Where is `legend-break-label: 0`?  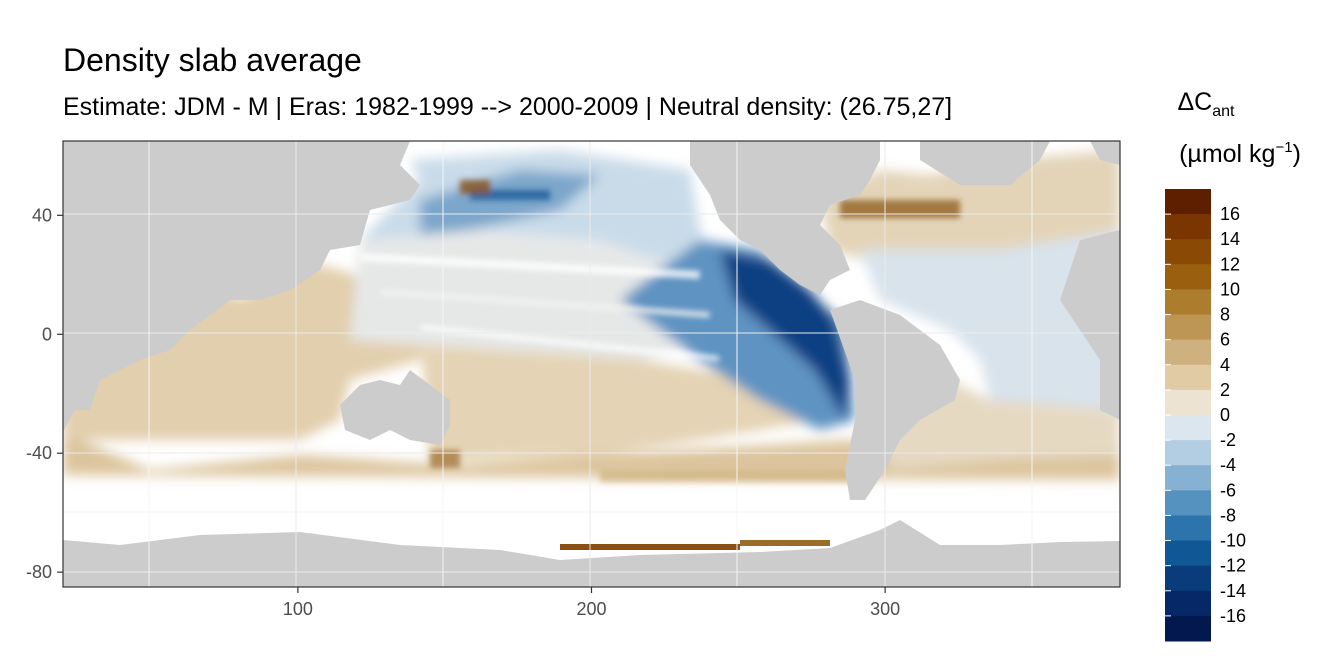
legend-break-label: 0 is located at coordinates (1225, 415).